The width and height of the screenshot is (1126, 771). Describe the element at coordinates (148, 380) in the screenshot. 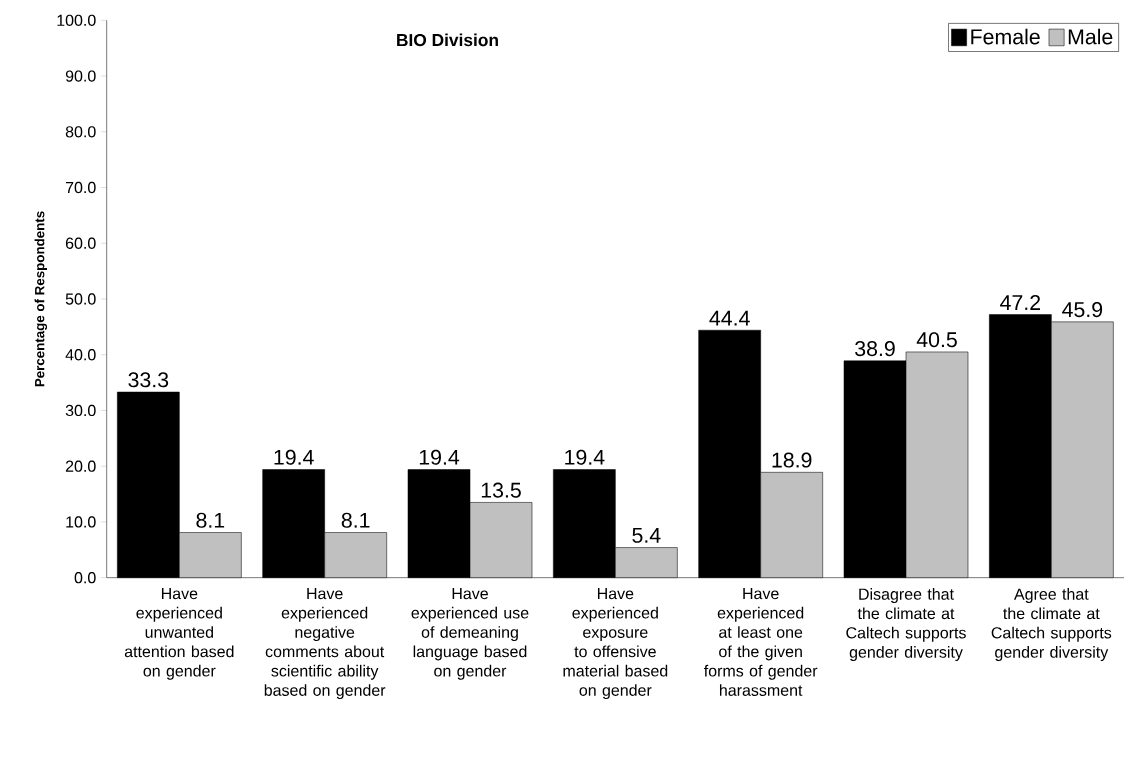

I see `data-label: 33.3` at that location.